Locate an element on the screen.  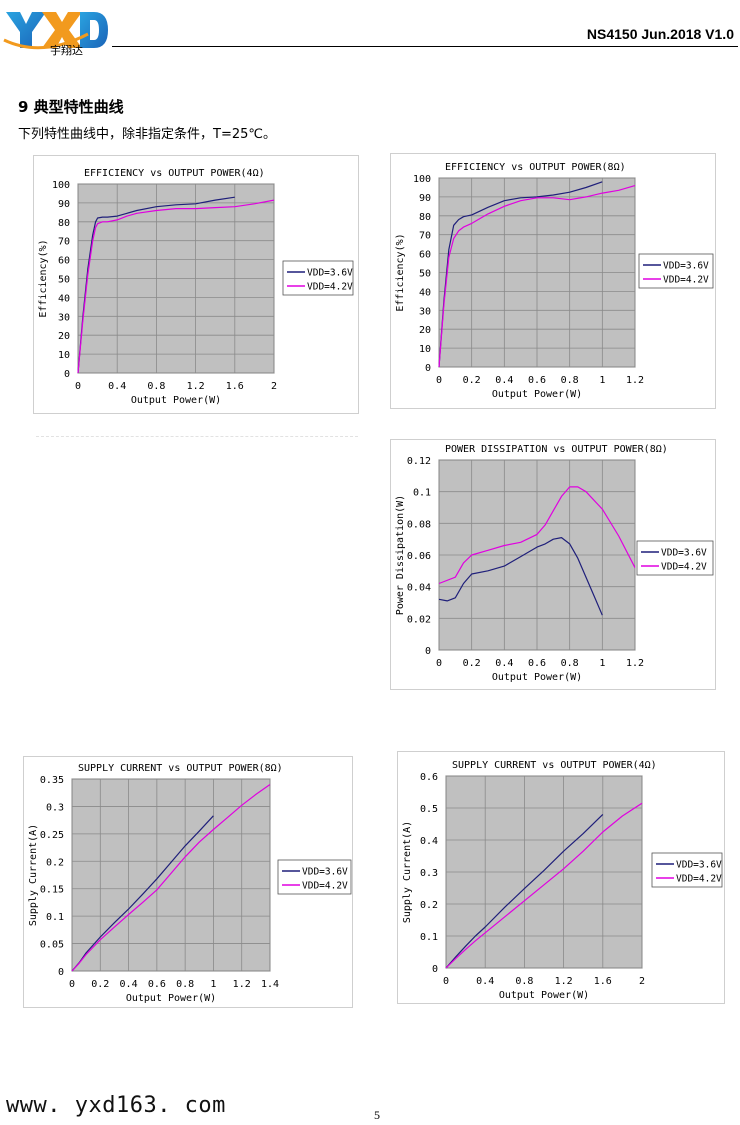
chart-title: EFFICIENCY vs OUTPUT POWER(8Ω) is located at coordinates (535, 167).